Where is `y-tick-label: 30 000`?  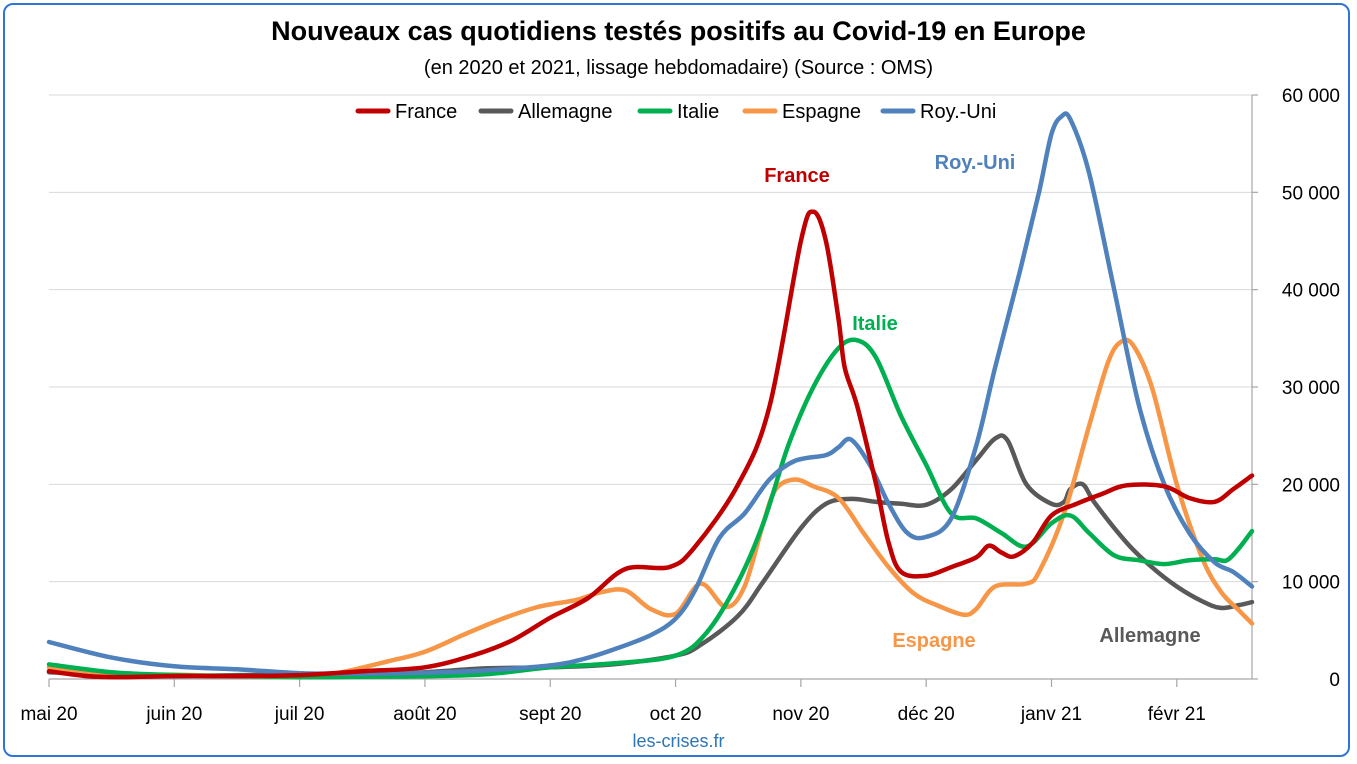 y-tick-label: 30 000 is located at coordinates (1311, 388).